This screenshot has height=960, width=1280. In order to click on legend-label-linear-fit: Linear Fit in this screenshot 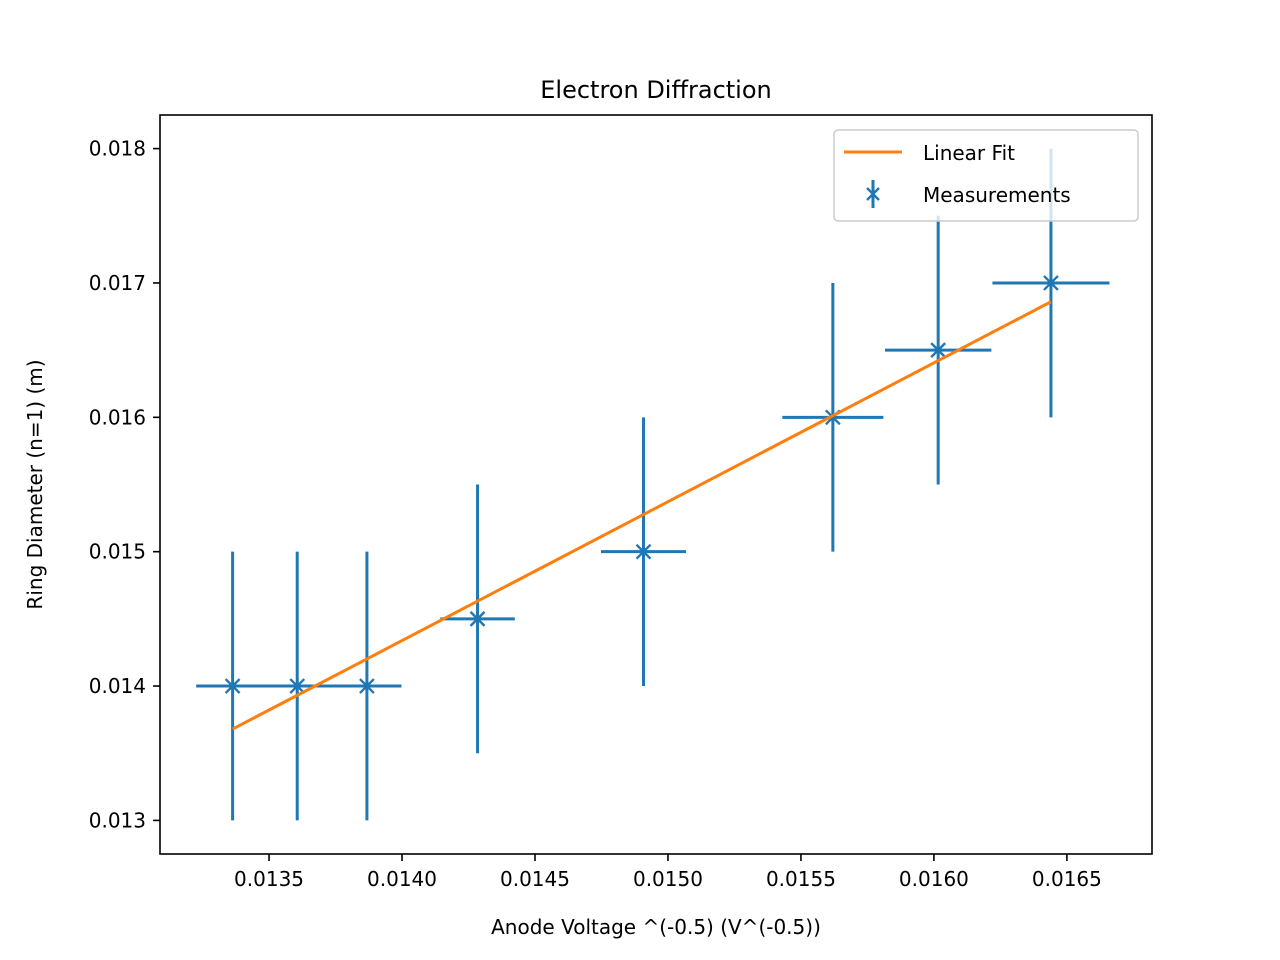, I will do `click(969, 153)`.